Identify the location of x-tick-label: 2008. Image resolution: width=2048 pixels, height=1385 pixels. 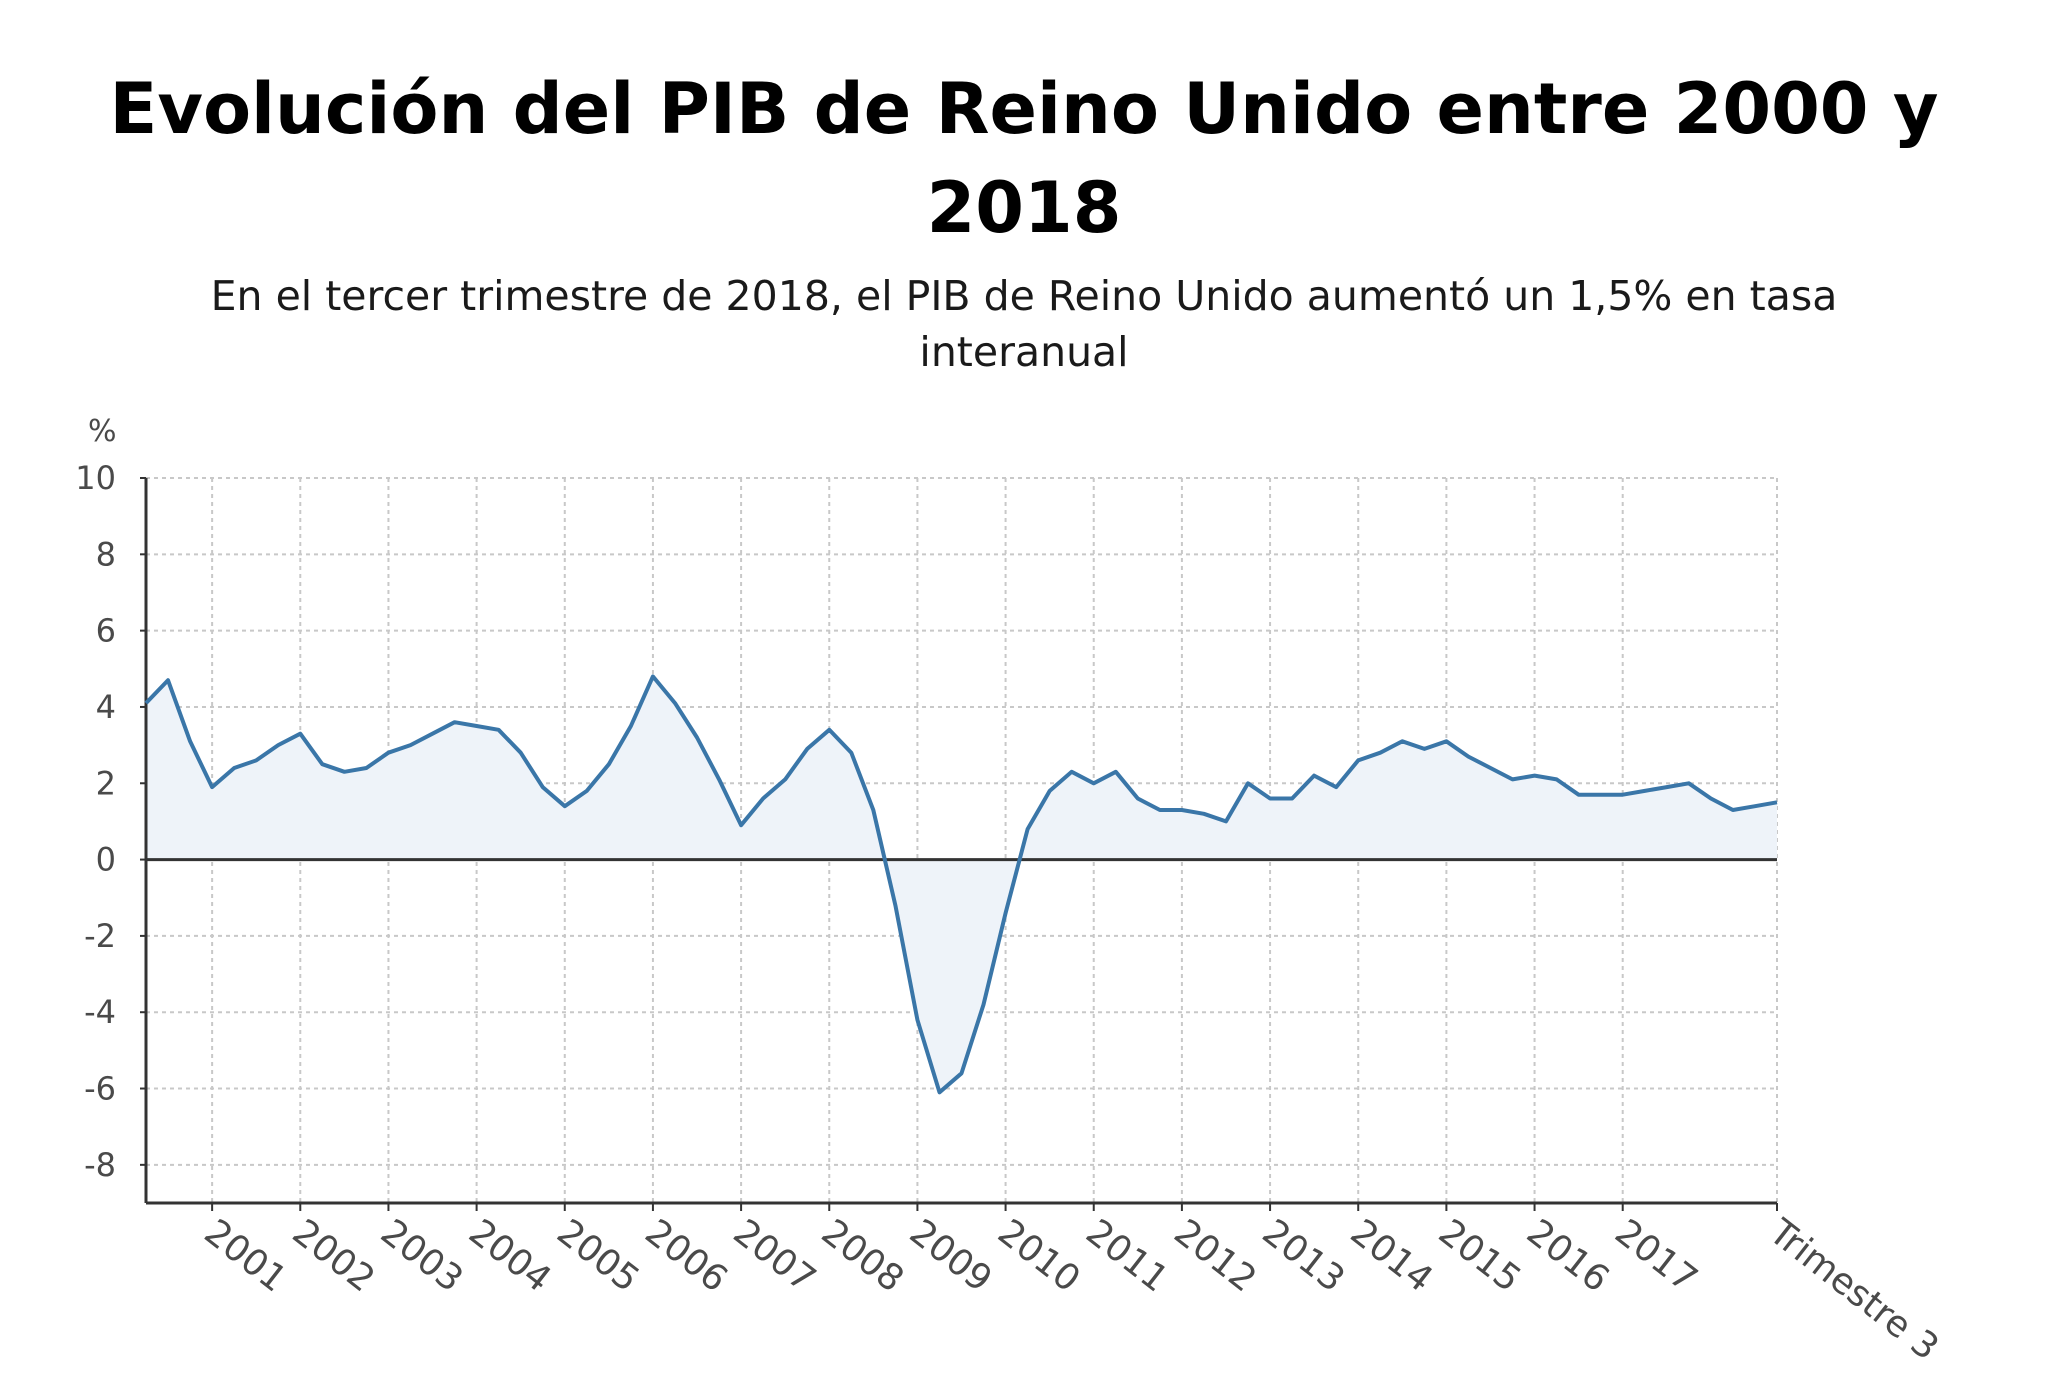
(862, 1256).